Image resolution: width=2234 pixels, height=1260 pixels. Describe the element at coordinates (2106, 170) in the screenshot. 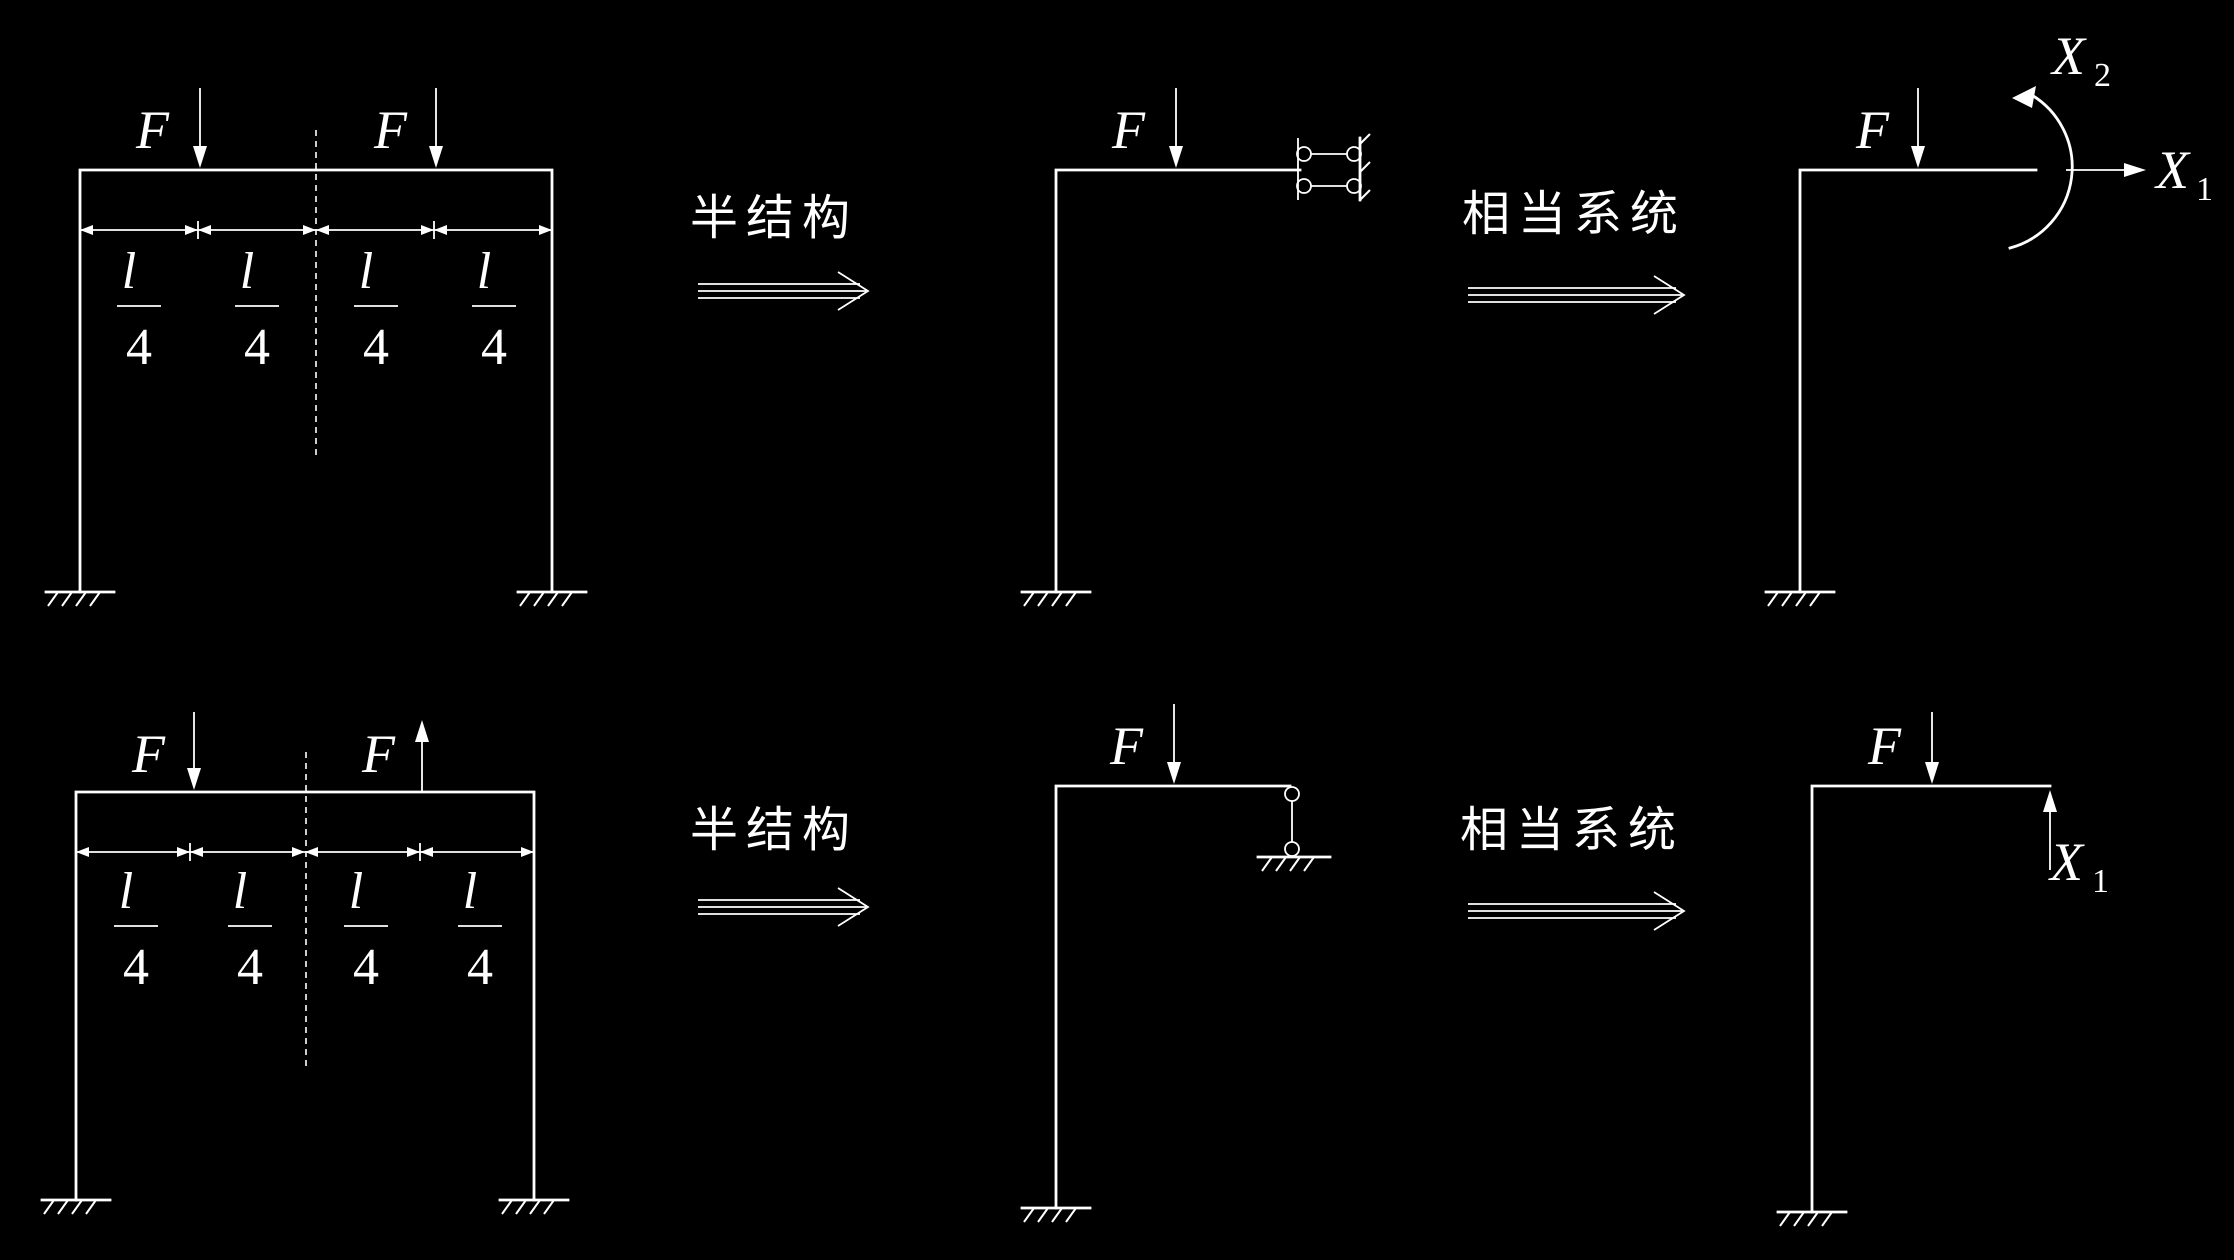

I see `horizontal-force-arrow` at that location.